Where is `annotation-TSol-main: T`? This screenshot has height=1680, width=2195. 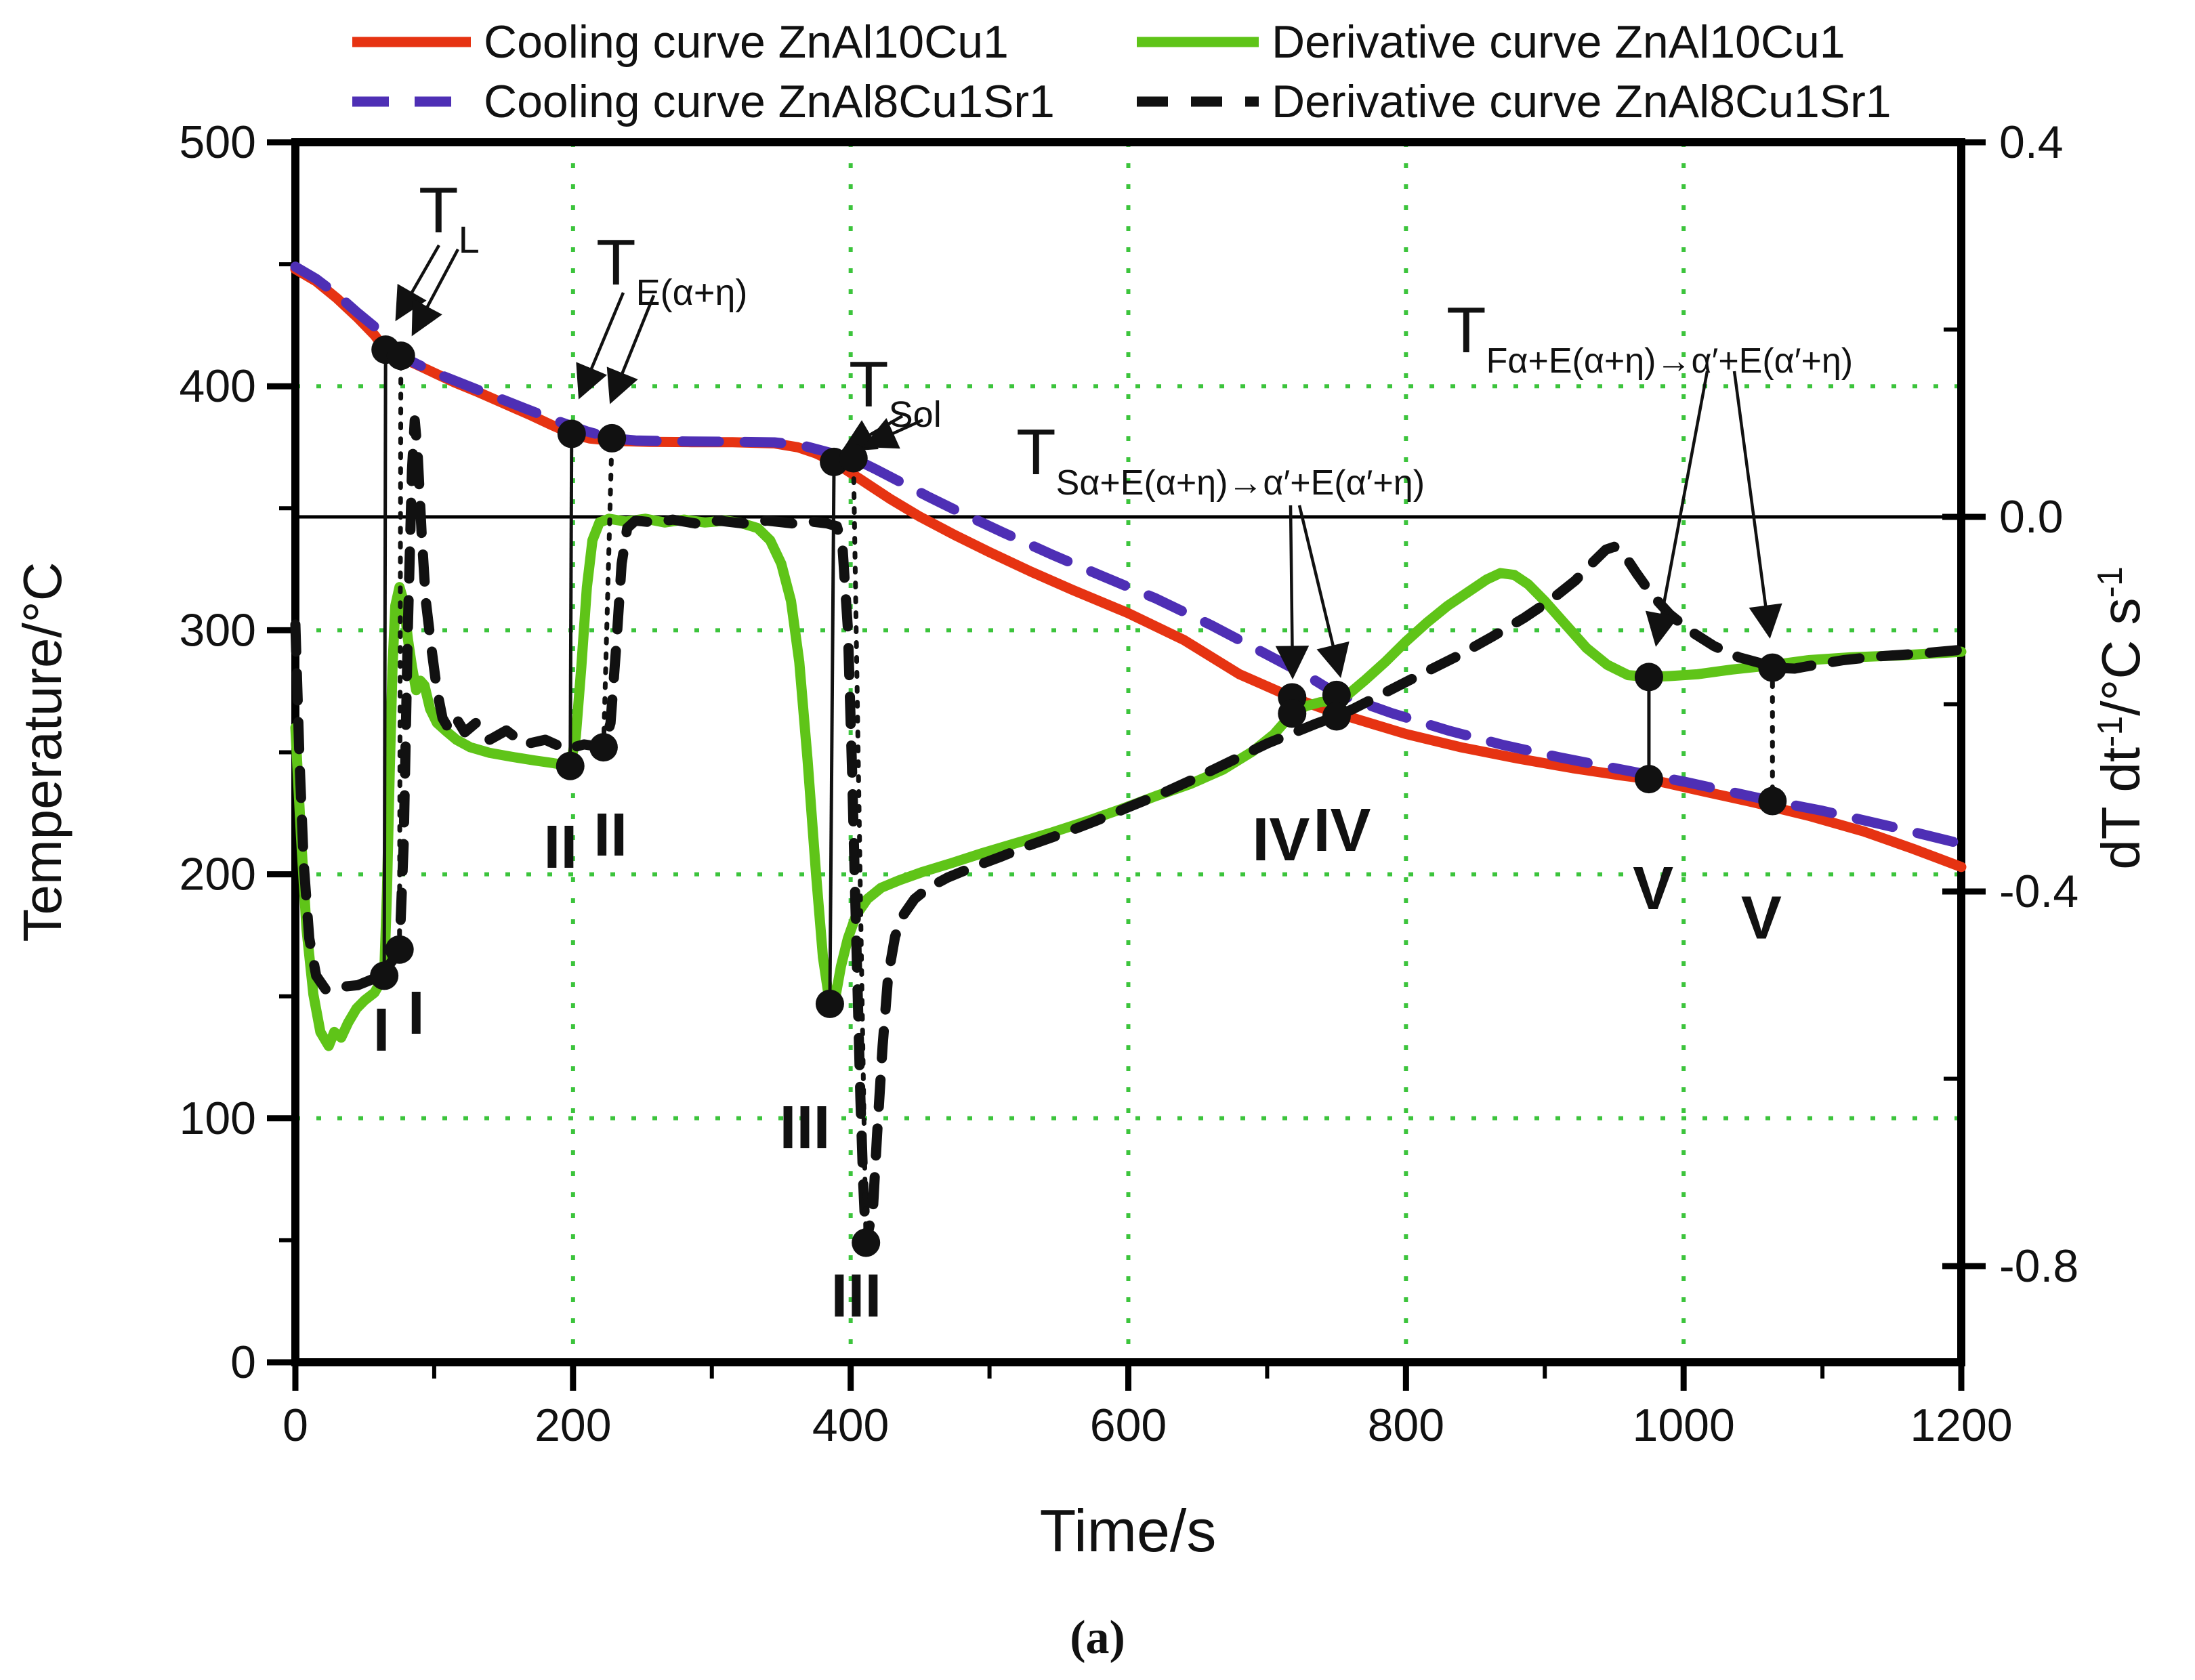 annotation-TSol-main: T is located at coordinates (869, 384).